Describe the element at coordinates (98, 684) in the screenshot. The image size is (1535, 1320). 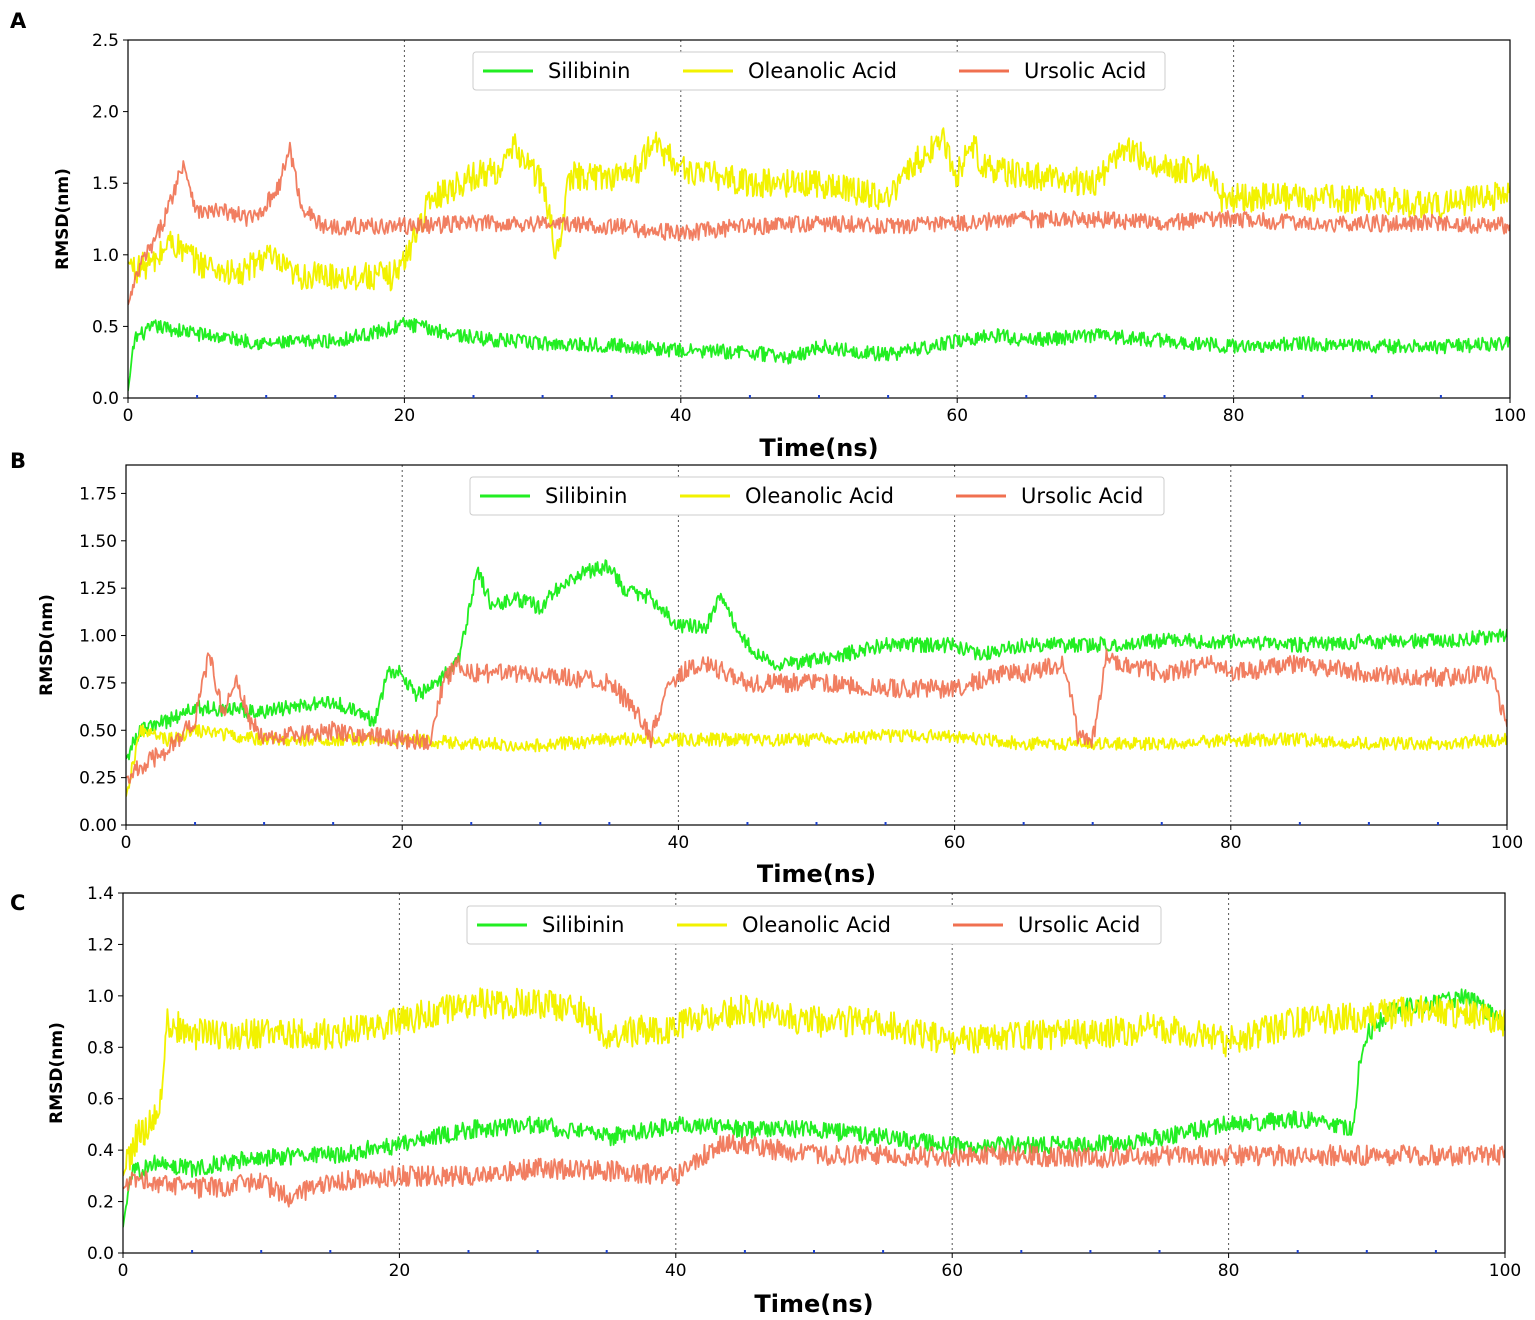
I see `y-tick-label: 0.75` at that location.